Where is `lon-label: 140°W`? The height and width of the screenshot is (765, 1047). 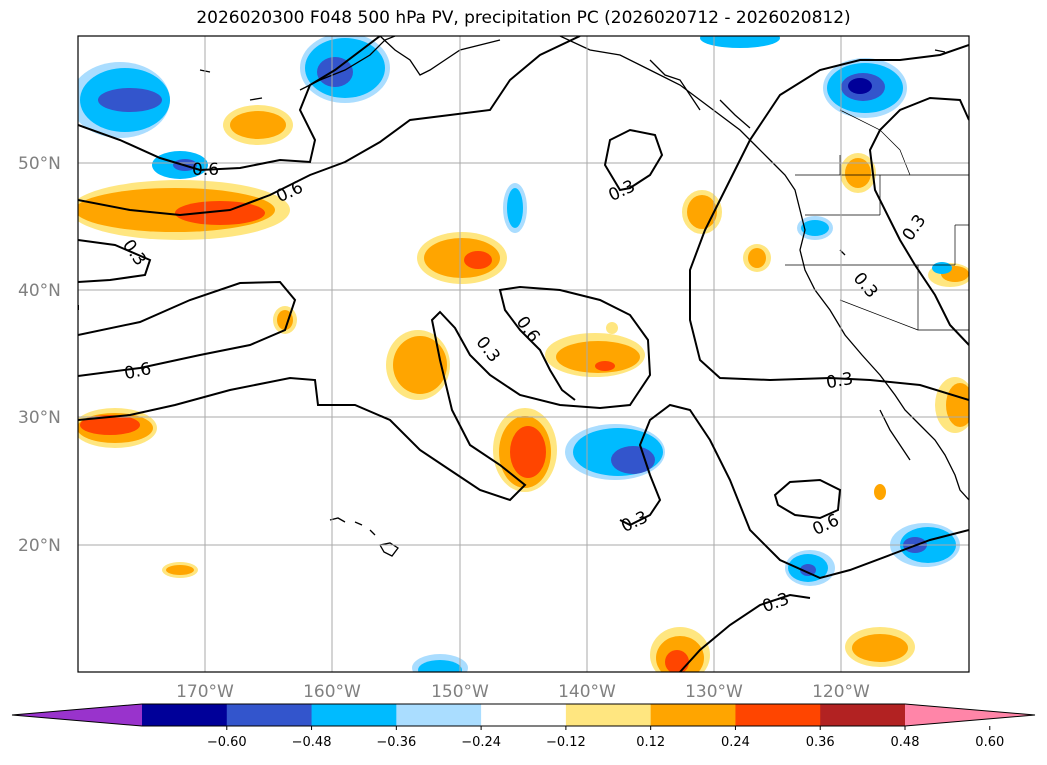
lon-label: 140°W is located at coordinates (587, 692).